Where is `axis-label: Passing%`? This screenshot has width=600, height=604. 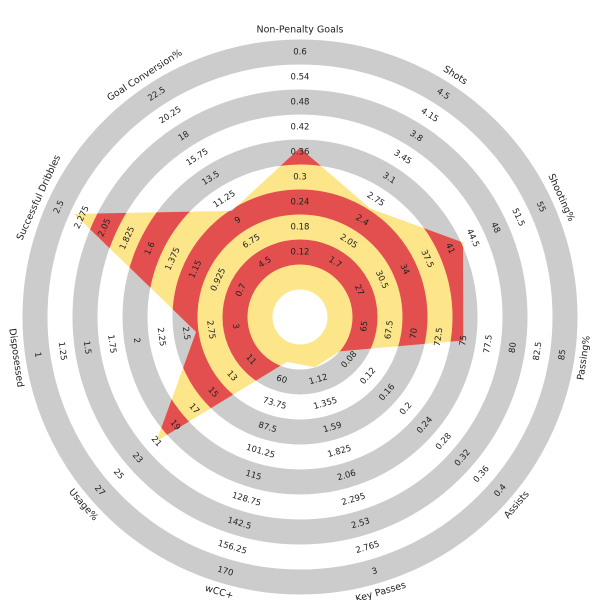 axis-label: Passing% is located at coordinates (583, 358).